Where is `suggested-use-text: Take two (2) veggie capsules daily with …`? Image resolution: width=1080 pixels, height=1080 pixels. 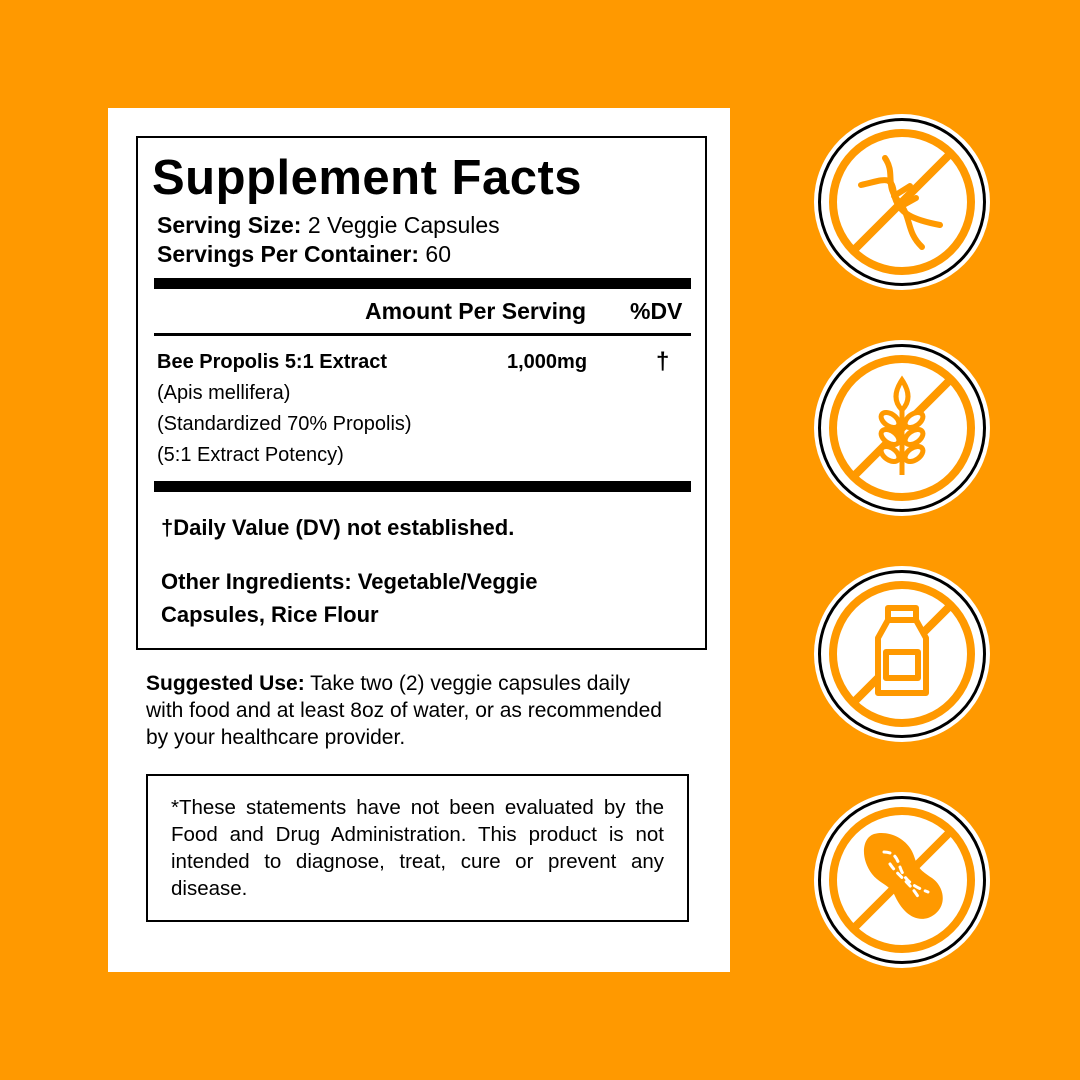 suggested-use-text: Take two (2) veggie capsules daily with … is located at coordinates (404, 710).